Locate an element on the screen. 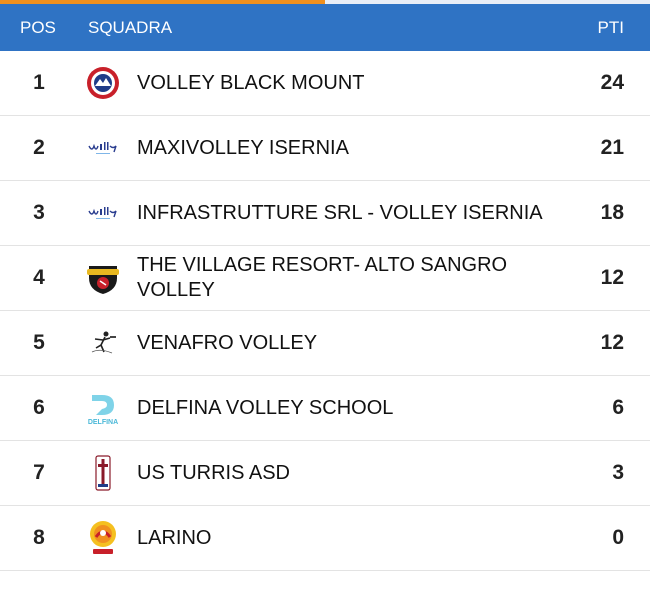  row-position: 6 is located at coordinates (39, 407).